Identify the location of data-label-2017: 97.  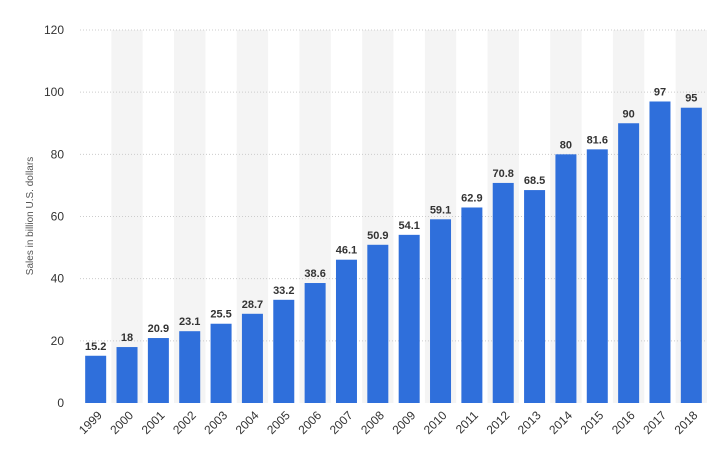
(660, 92).